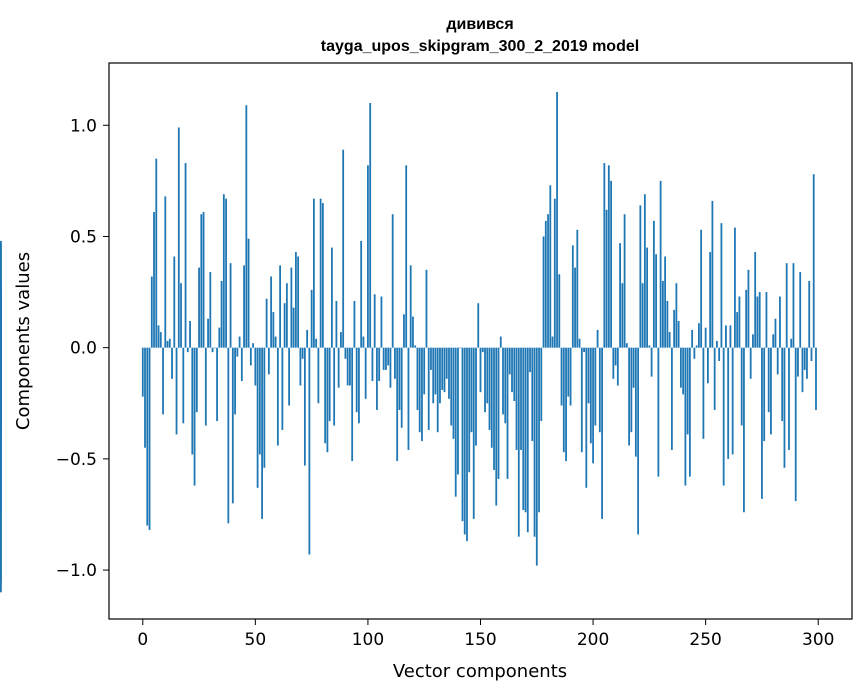  I want to click on y-tick-label: 1.0, so click(83, 126).